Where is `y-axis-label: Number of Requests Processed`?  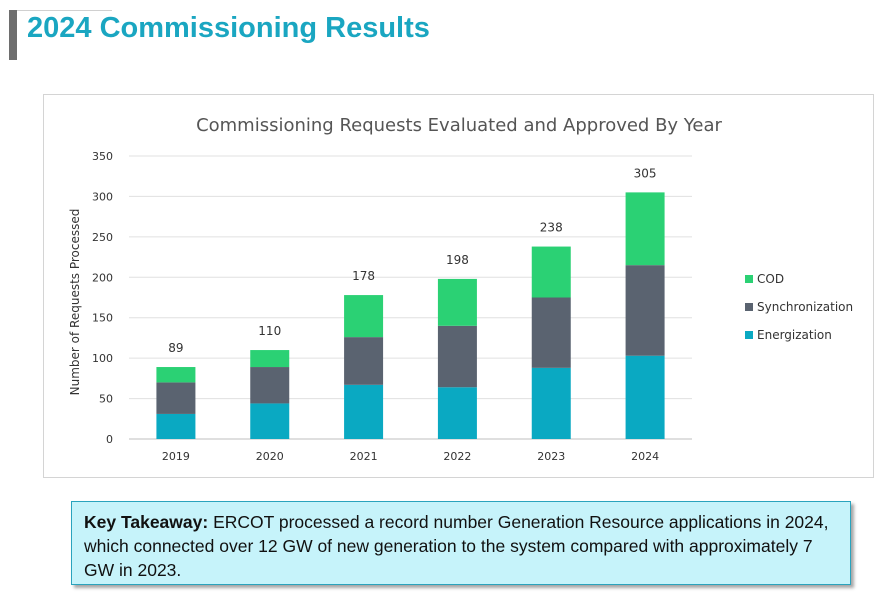 y-axis-label: Number of Requests Processed is located at coordinates (75, 302).